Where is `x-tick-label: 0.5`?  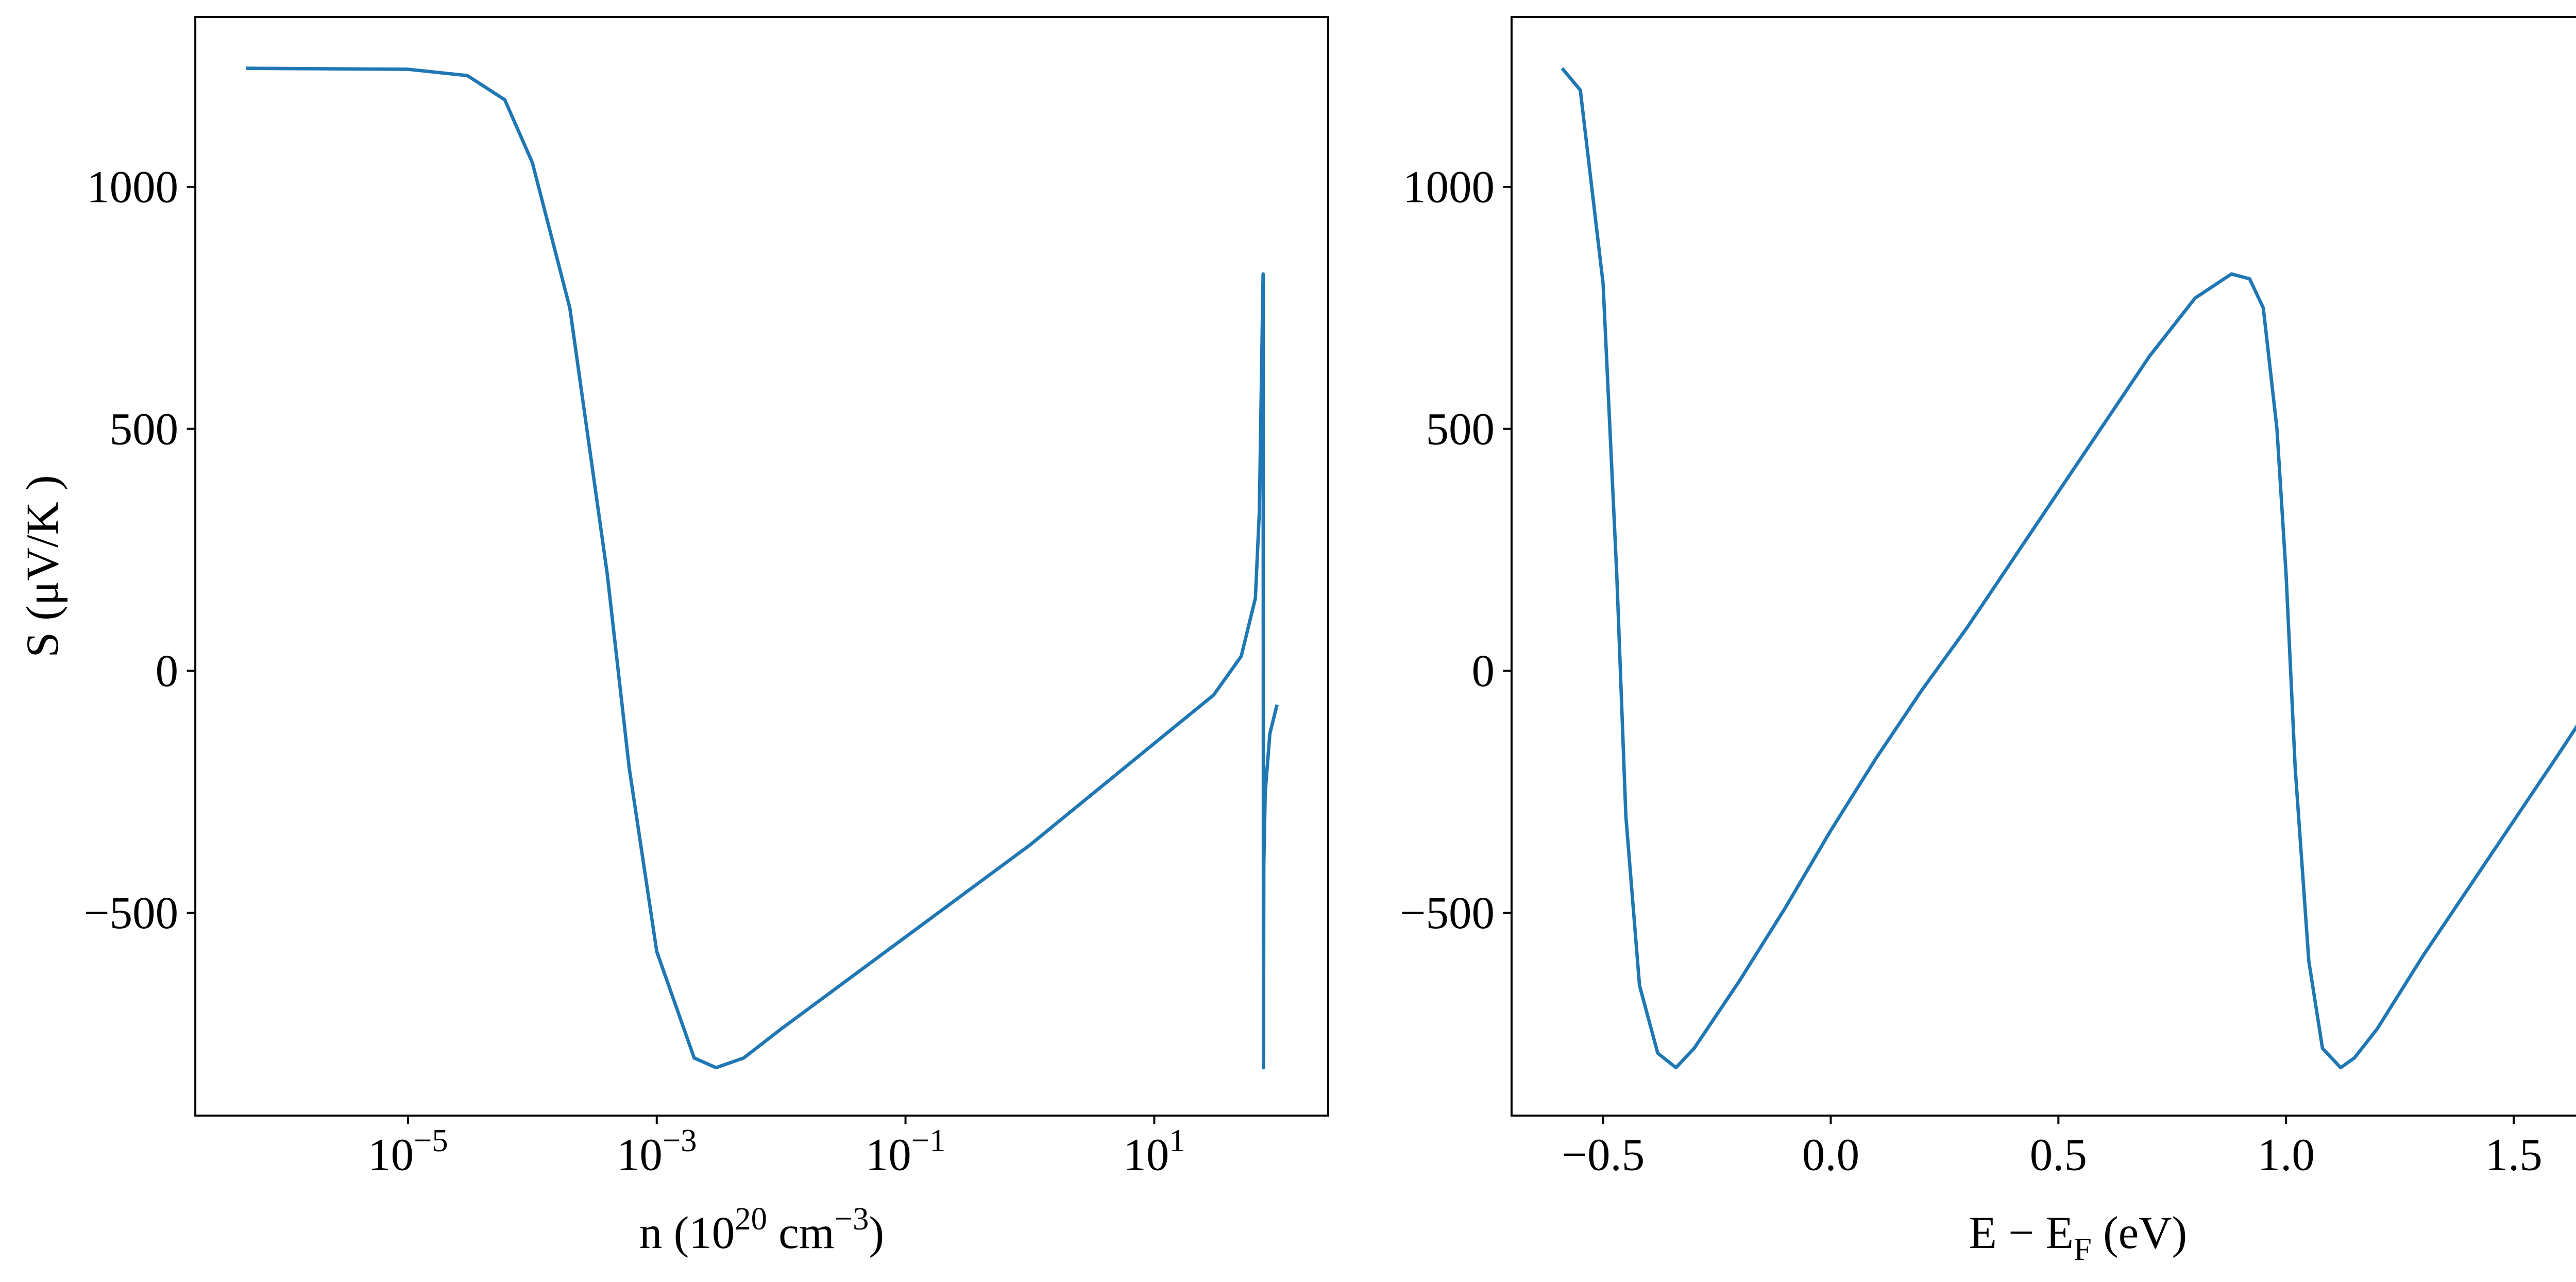 x-tick-label: 0.5 is located at coordinates (2058, 1155).